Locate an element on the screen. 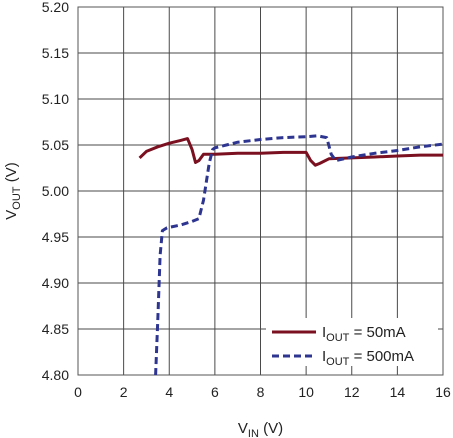 This screenshot has height=438, width=453. x-tick-label: 14 is located at coordinates (398, 392).